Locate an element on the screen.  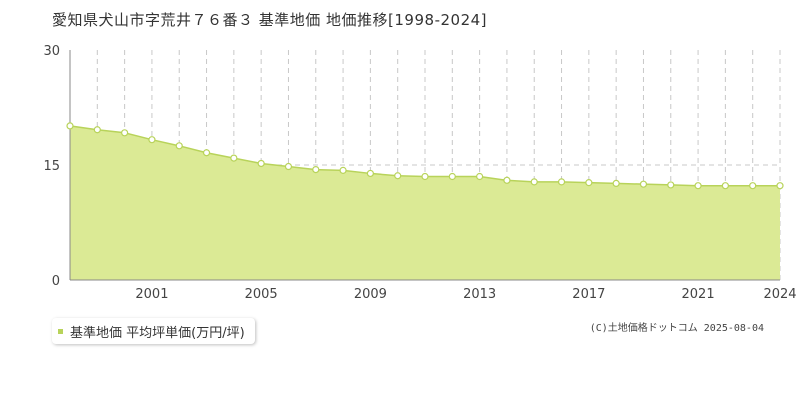
x-tick-label: 2005 is located at coordinates (261, 294).